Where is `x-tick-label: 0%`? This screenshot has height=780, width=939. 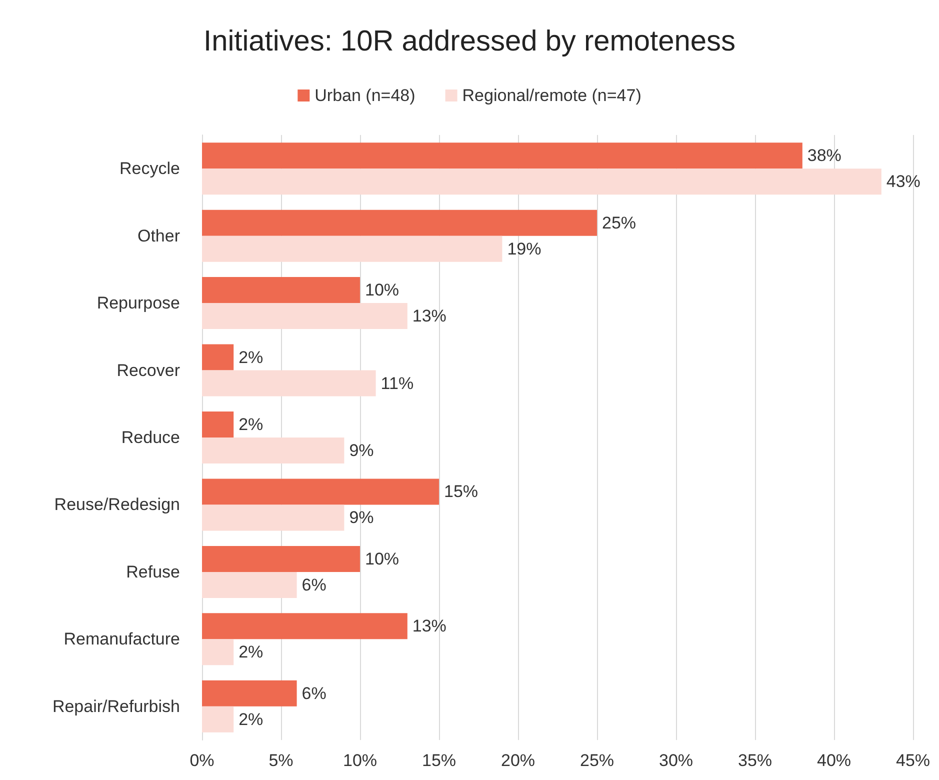 x-tick-label: 0% is located at coordinates (202, 760).